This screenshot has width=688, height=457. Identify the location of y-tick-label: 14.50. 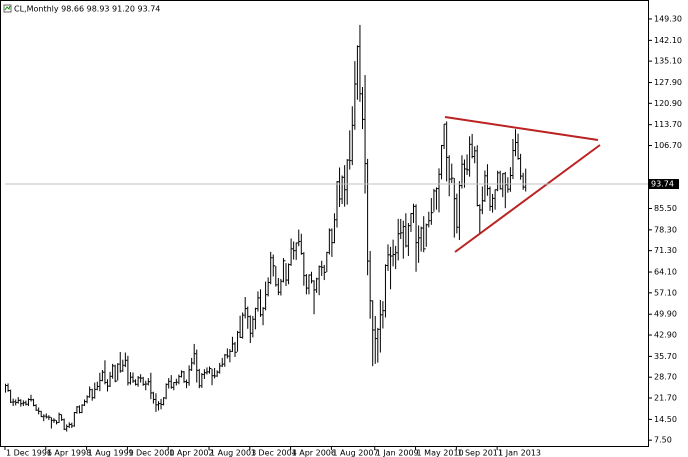
(665, 419).